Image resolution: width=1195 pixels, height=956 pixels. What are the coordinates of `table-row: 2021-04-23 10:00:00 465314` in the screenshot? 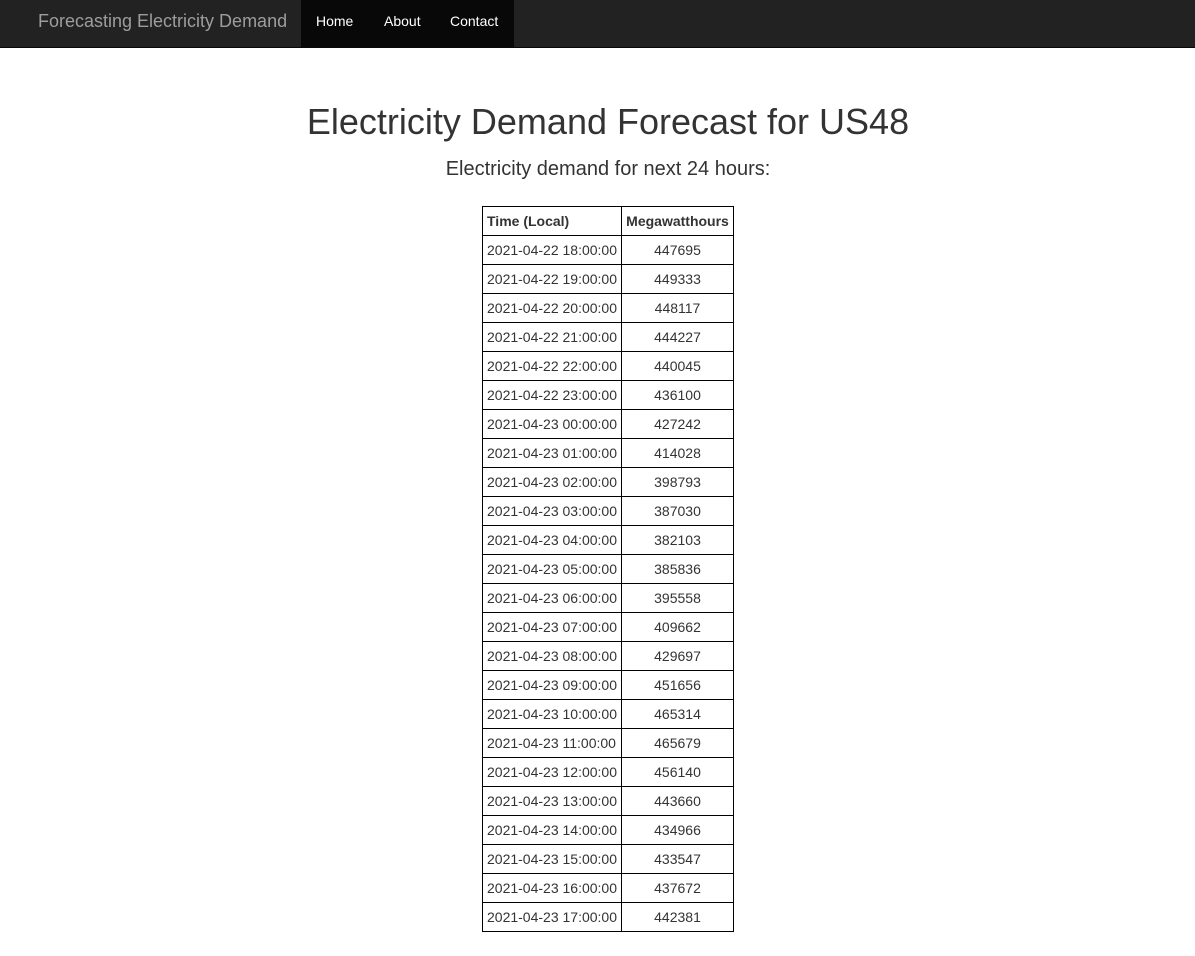 It's located at (608, 714).